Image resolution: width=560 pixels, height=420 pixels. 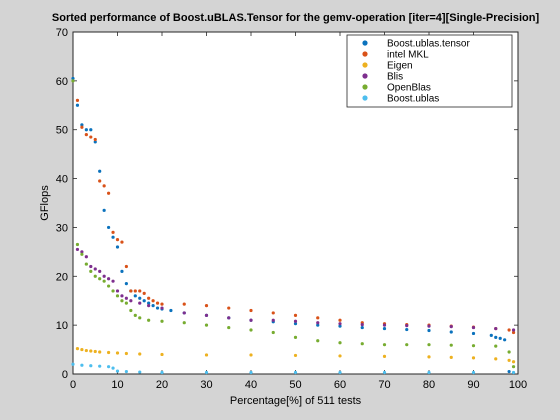 I want to click on x-tick-label: 20, so click(x=162, y=385).